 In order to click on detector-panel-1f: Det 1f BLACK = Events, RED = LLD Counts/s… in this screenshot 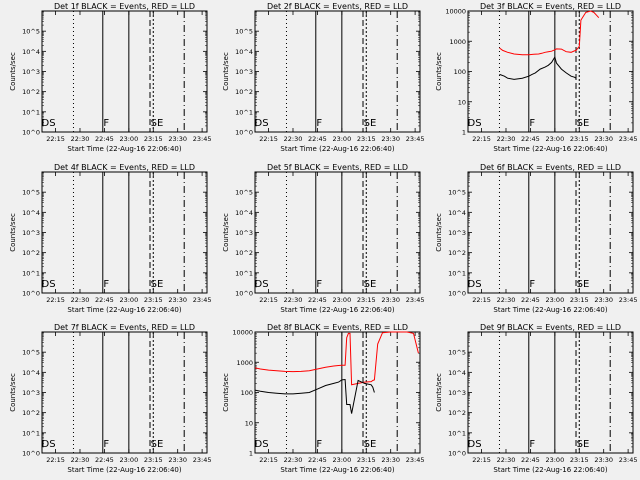, I will do `click(110, 77)`.